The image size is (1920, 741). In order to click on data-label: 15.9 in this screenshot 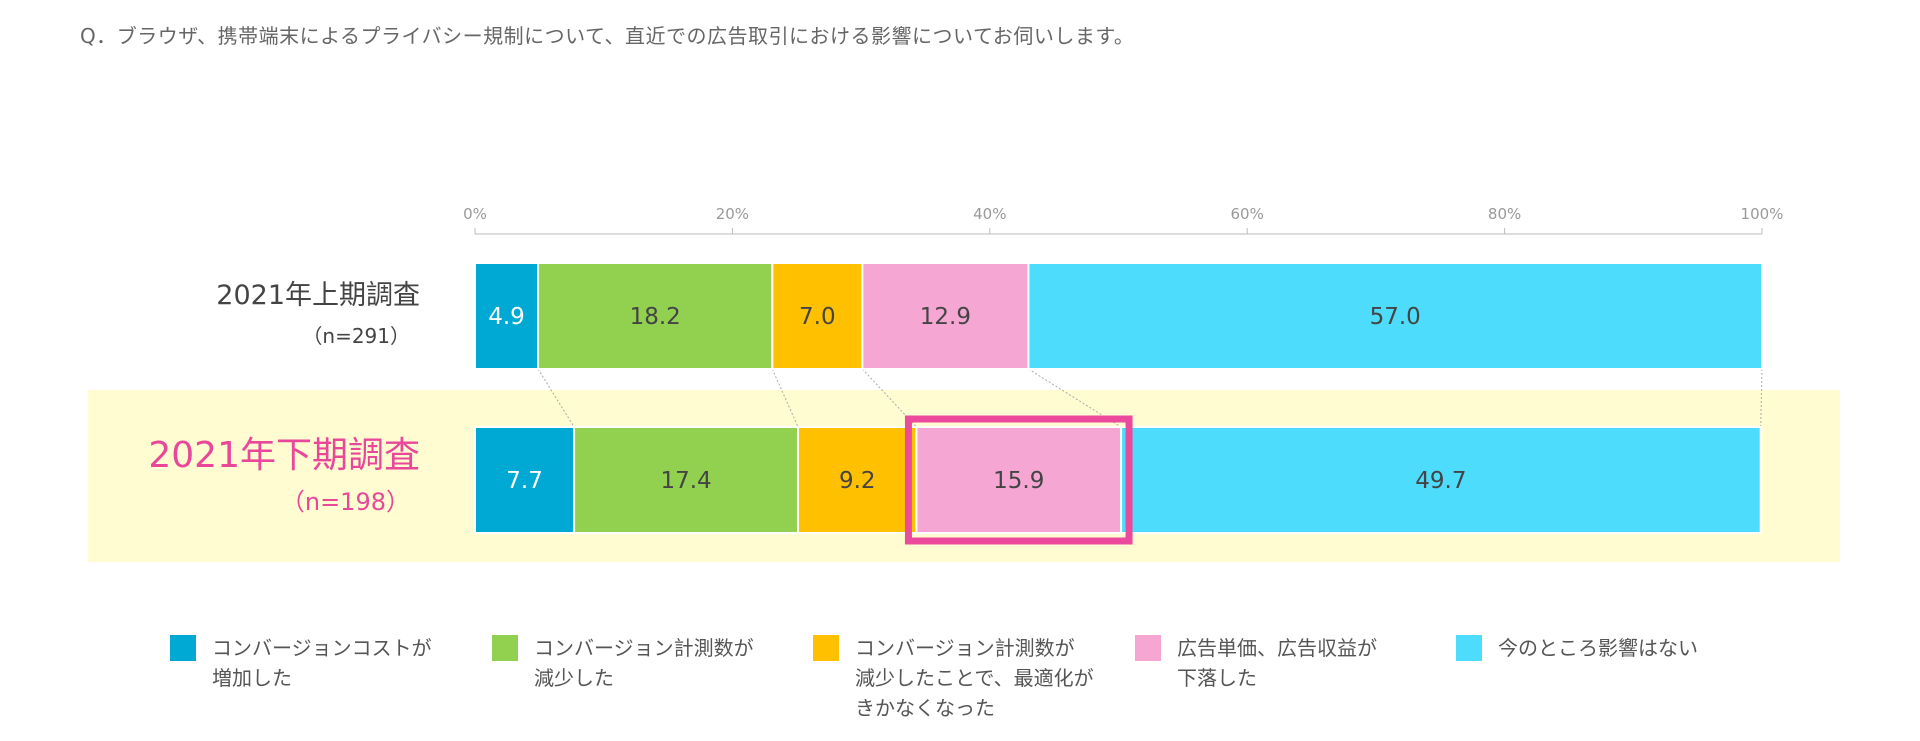, I will do `click(1018, 481)`.